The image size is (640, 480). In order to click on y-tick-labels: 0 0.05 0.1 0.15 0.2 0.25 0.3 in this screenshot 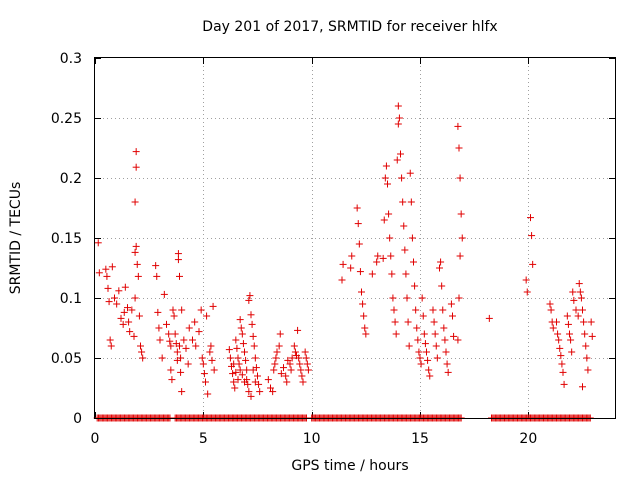, I will do `click(66, 239)`.